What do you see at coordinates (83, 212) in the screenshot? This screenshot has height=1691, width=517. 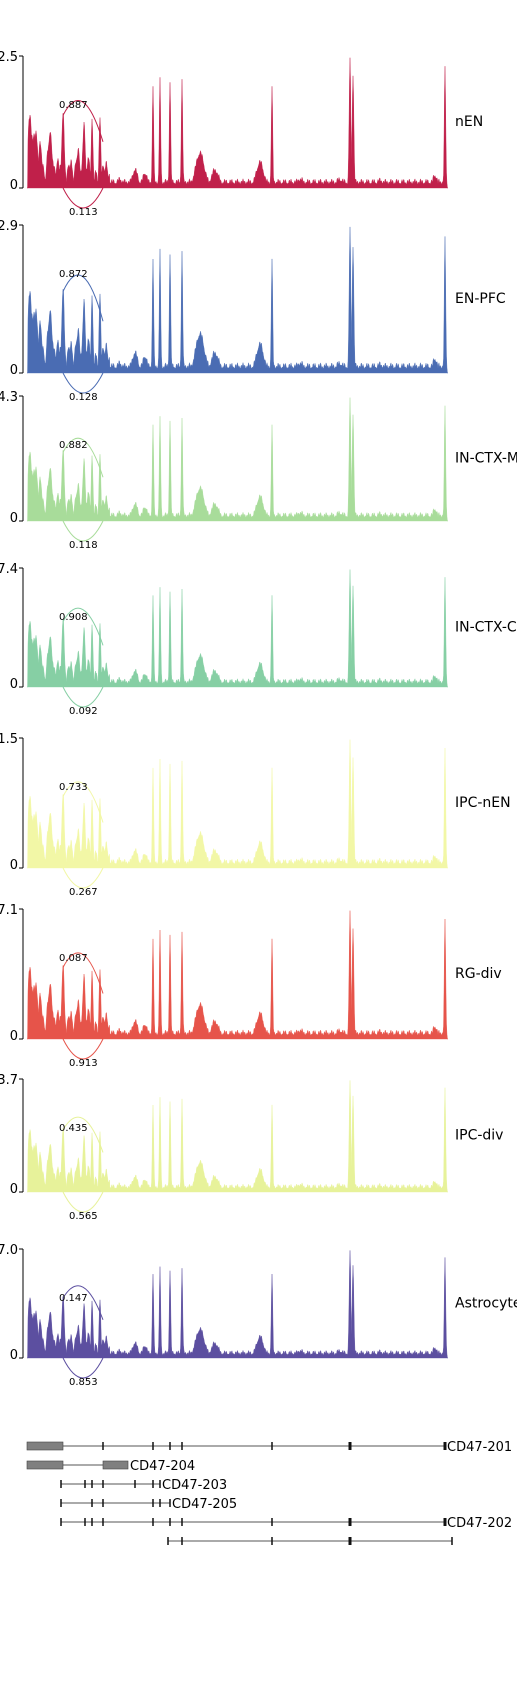 I see `junction-label-bottom: 0.113` at bounding box center [83, 212].